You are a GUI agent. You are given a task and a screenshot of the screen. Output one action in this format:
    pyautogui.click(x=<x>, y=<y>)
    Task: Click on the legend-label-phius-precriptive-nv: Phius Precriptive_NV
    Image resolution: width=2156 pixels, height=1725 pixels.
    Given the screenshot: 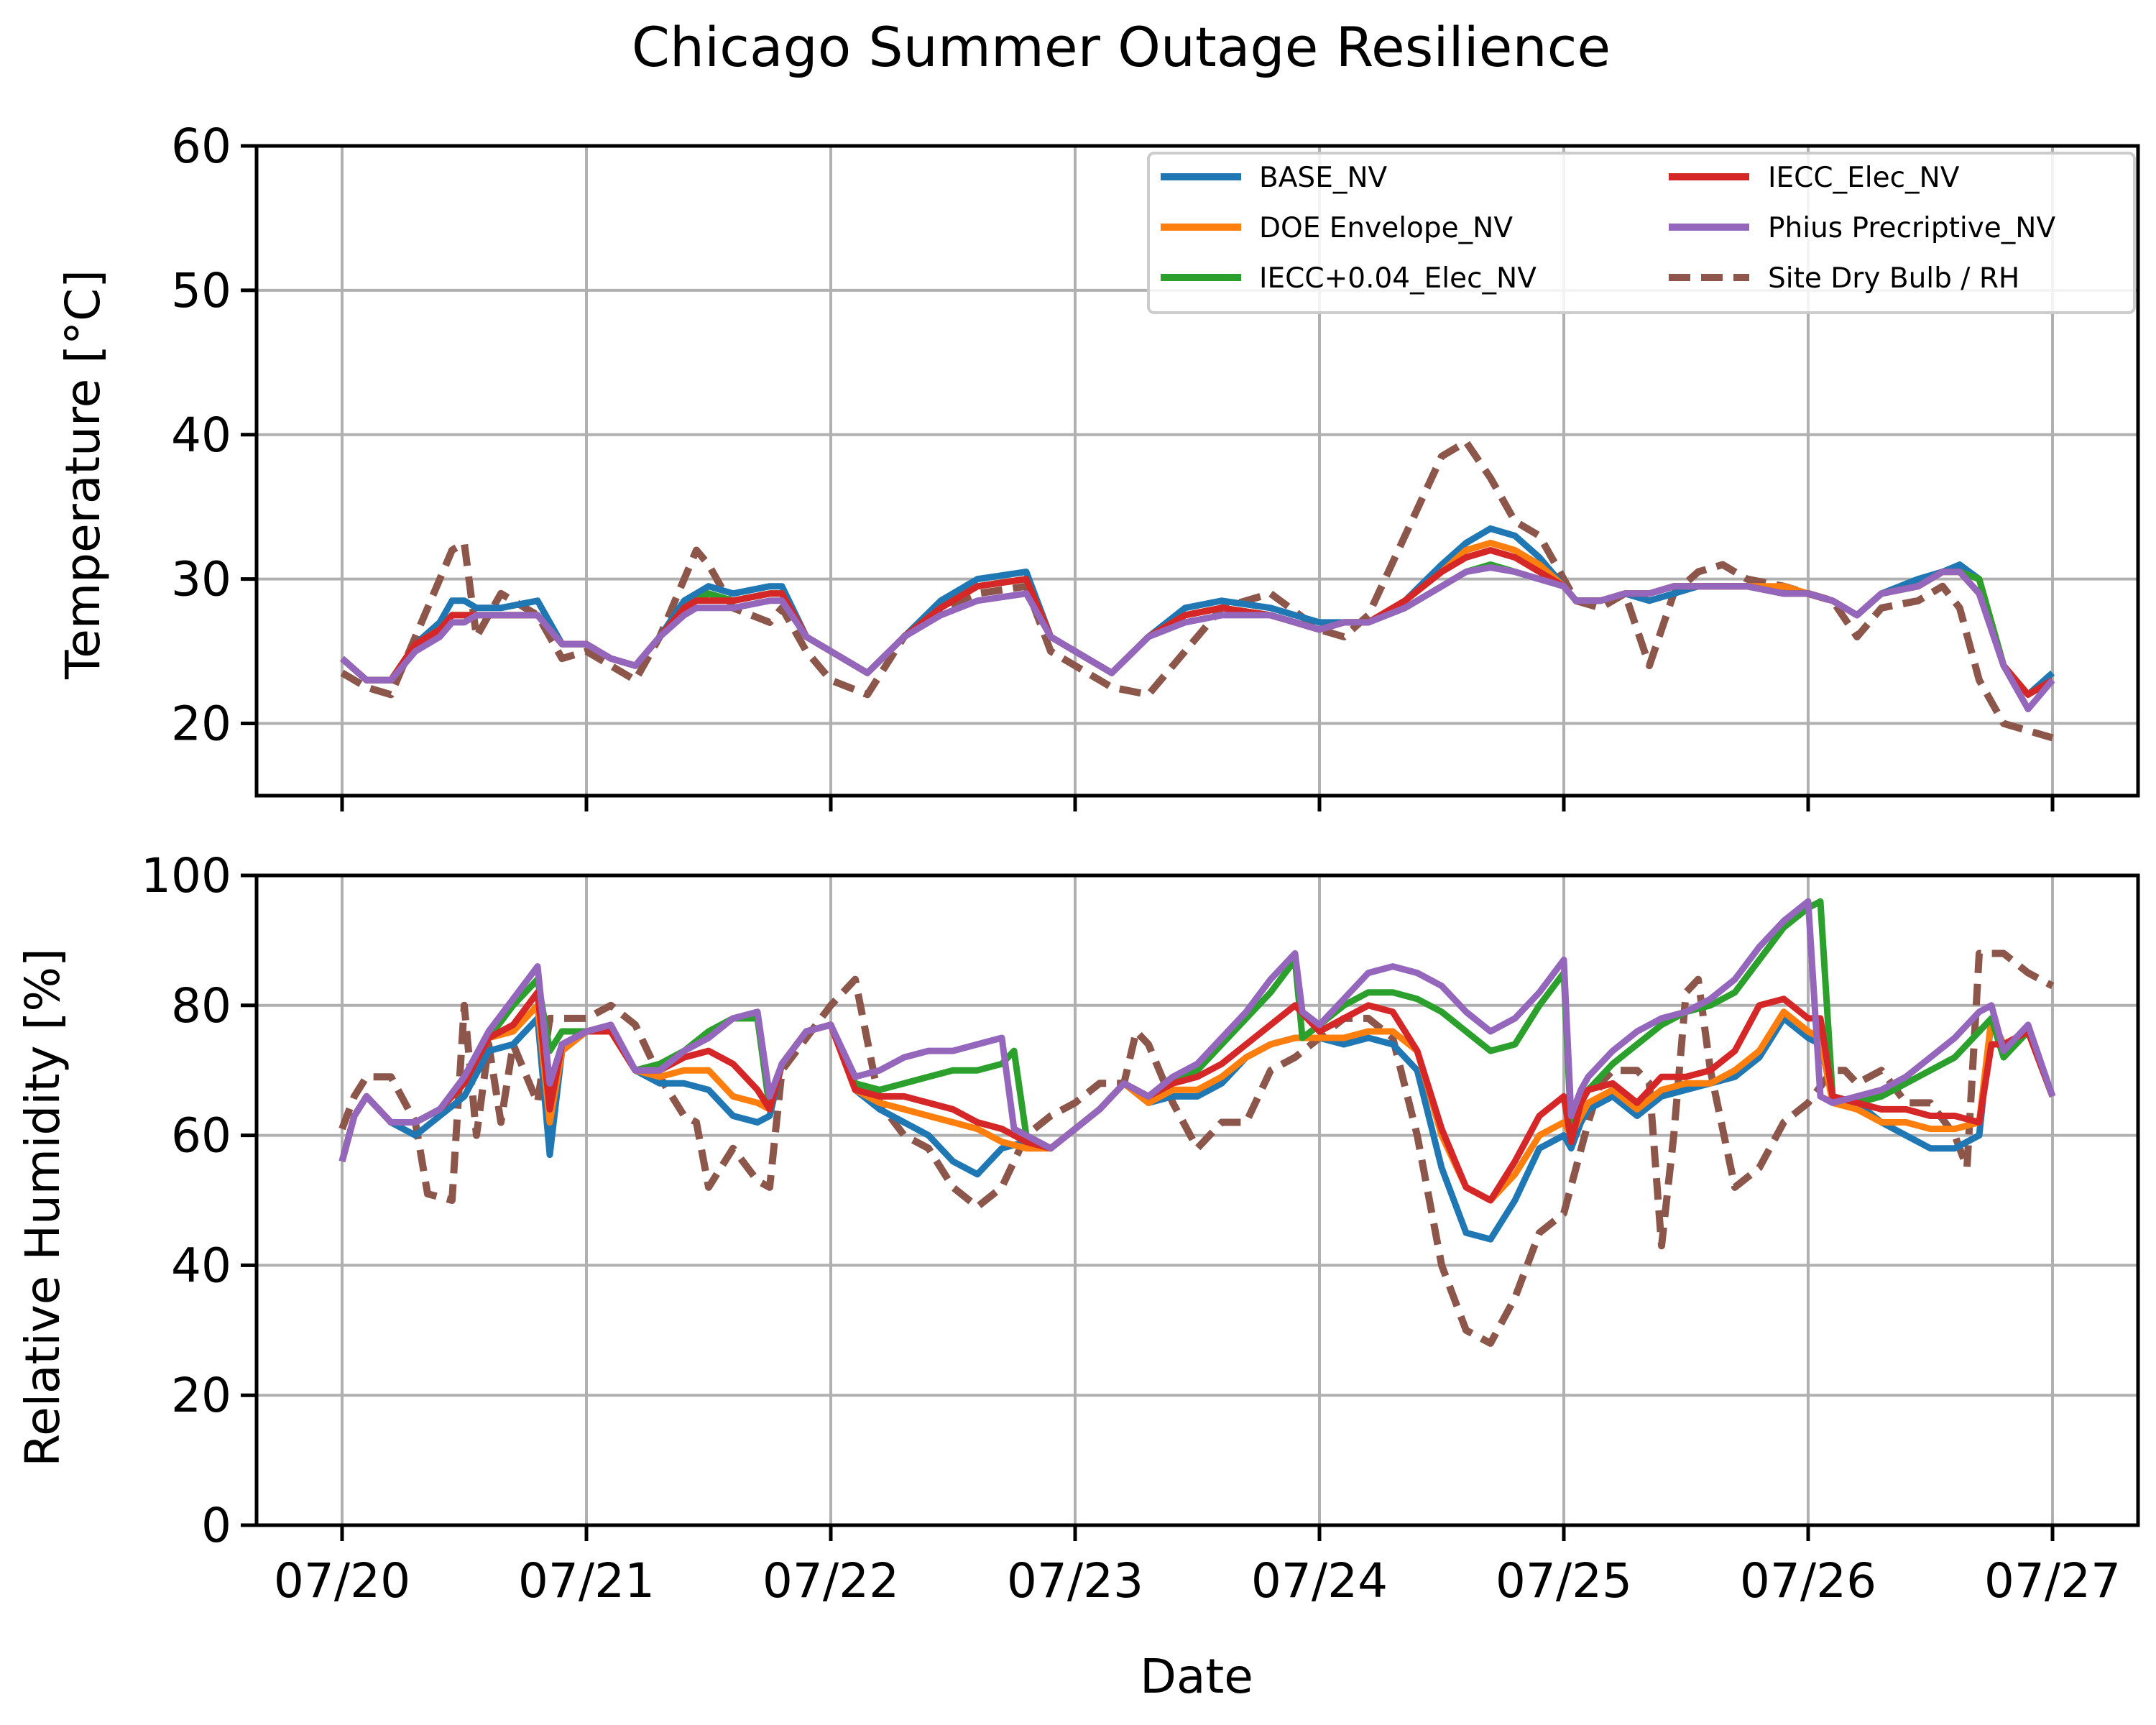 What is the action you would take?
    pyautogui.click(x=1911, y=228)
    